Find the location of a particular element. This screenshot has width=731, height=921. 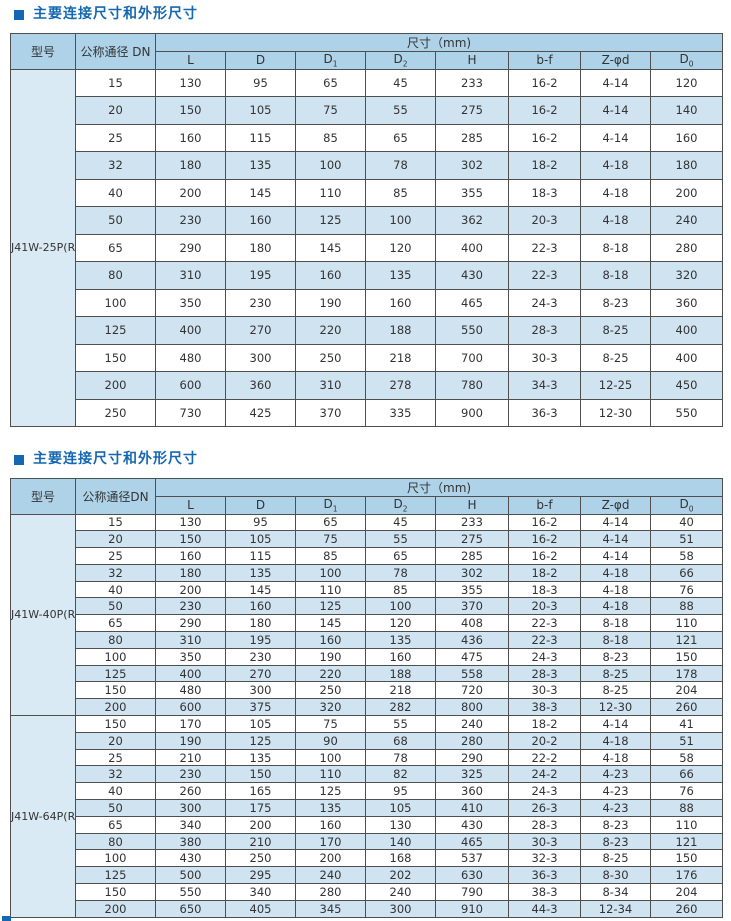

value-cell: 480 is located at coordinates (190, 357).